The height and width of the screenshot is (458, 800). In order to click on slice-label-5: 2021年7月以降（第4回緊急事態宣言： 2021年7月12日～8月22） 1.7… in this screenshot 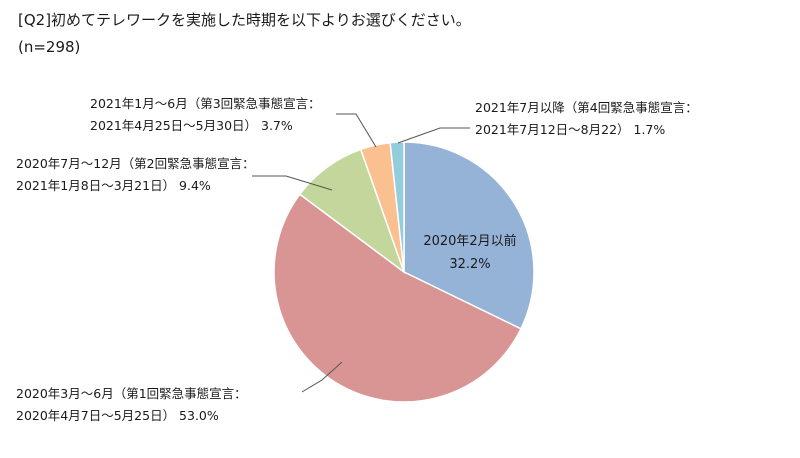, I will do `click(586, 118)`.